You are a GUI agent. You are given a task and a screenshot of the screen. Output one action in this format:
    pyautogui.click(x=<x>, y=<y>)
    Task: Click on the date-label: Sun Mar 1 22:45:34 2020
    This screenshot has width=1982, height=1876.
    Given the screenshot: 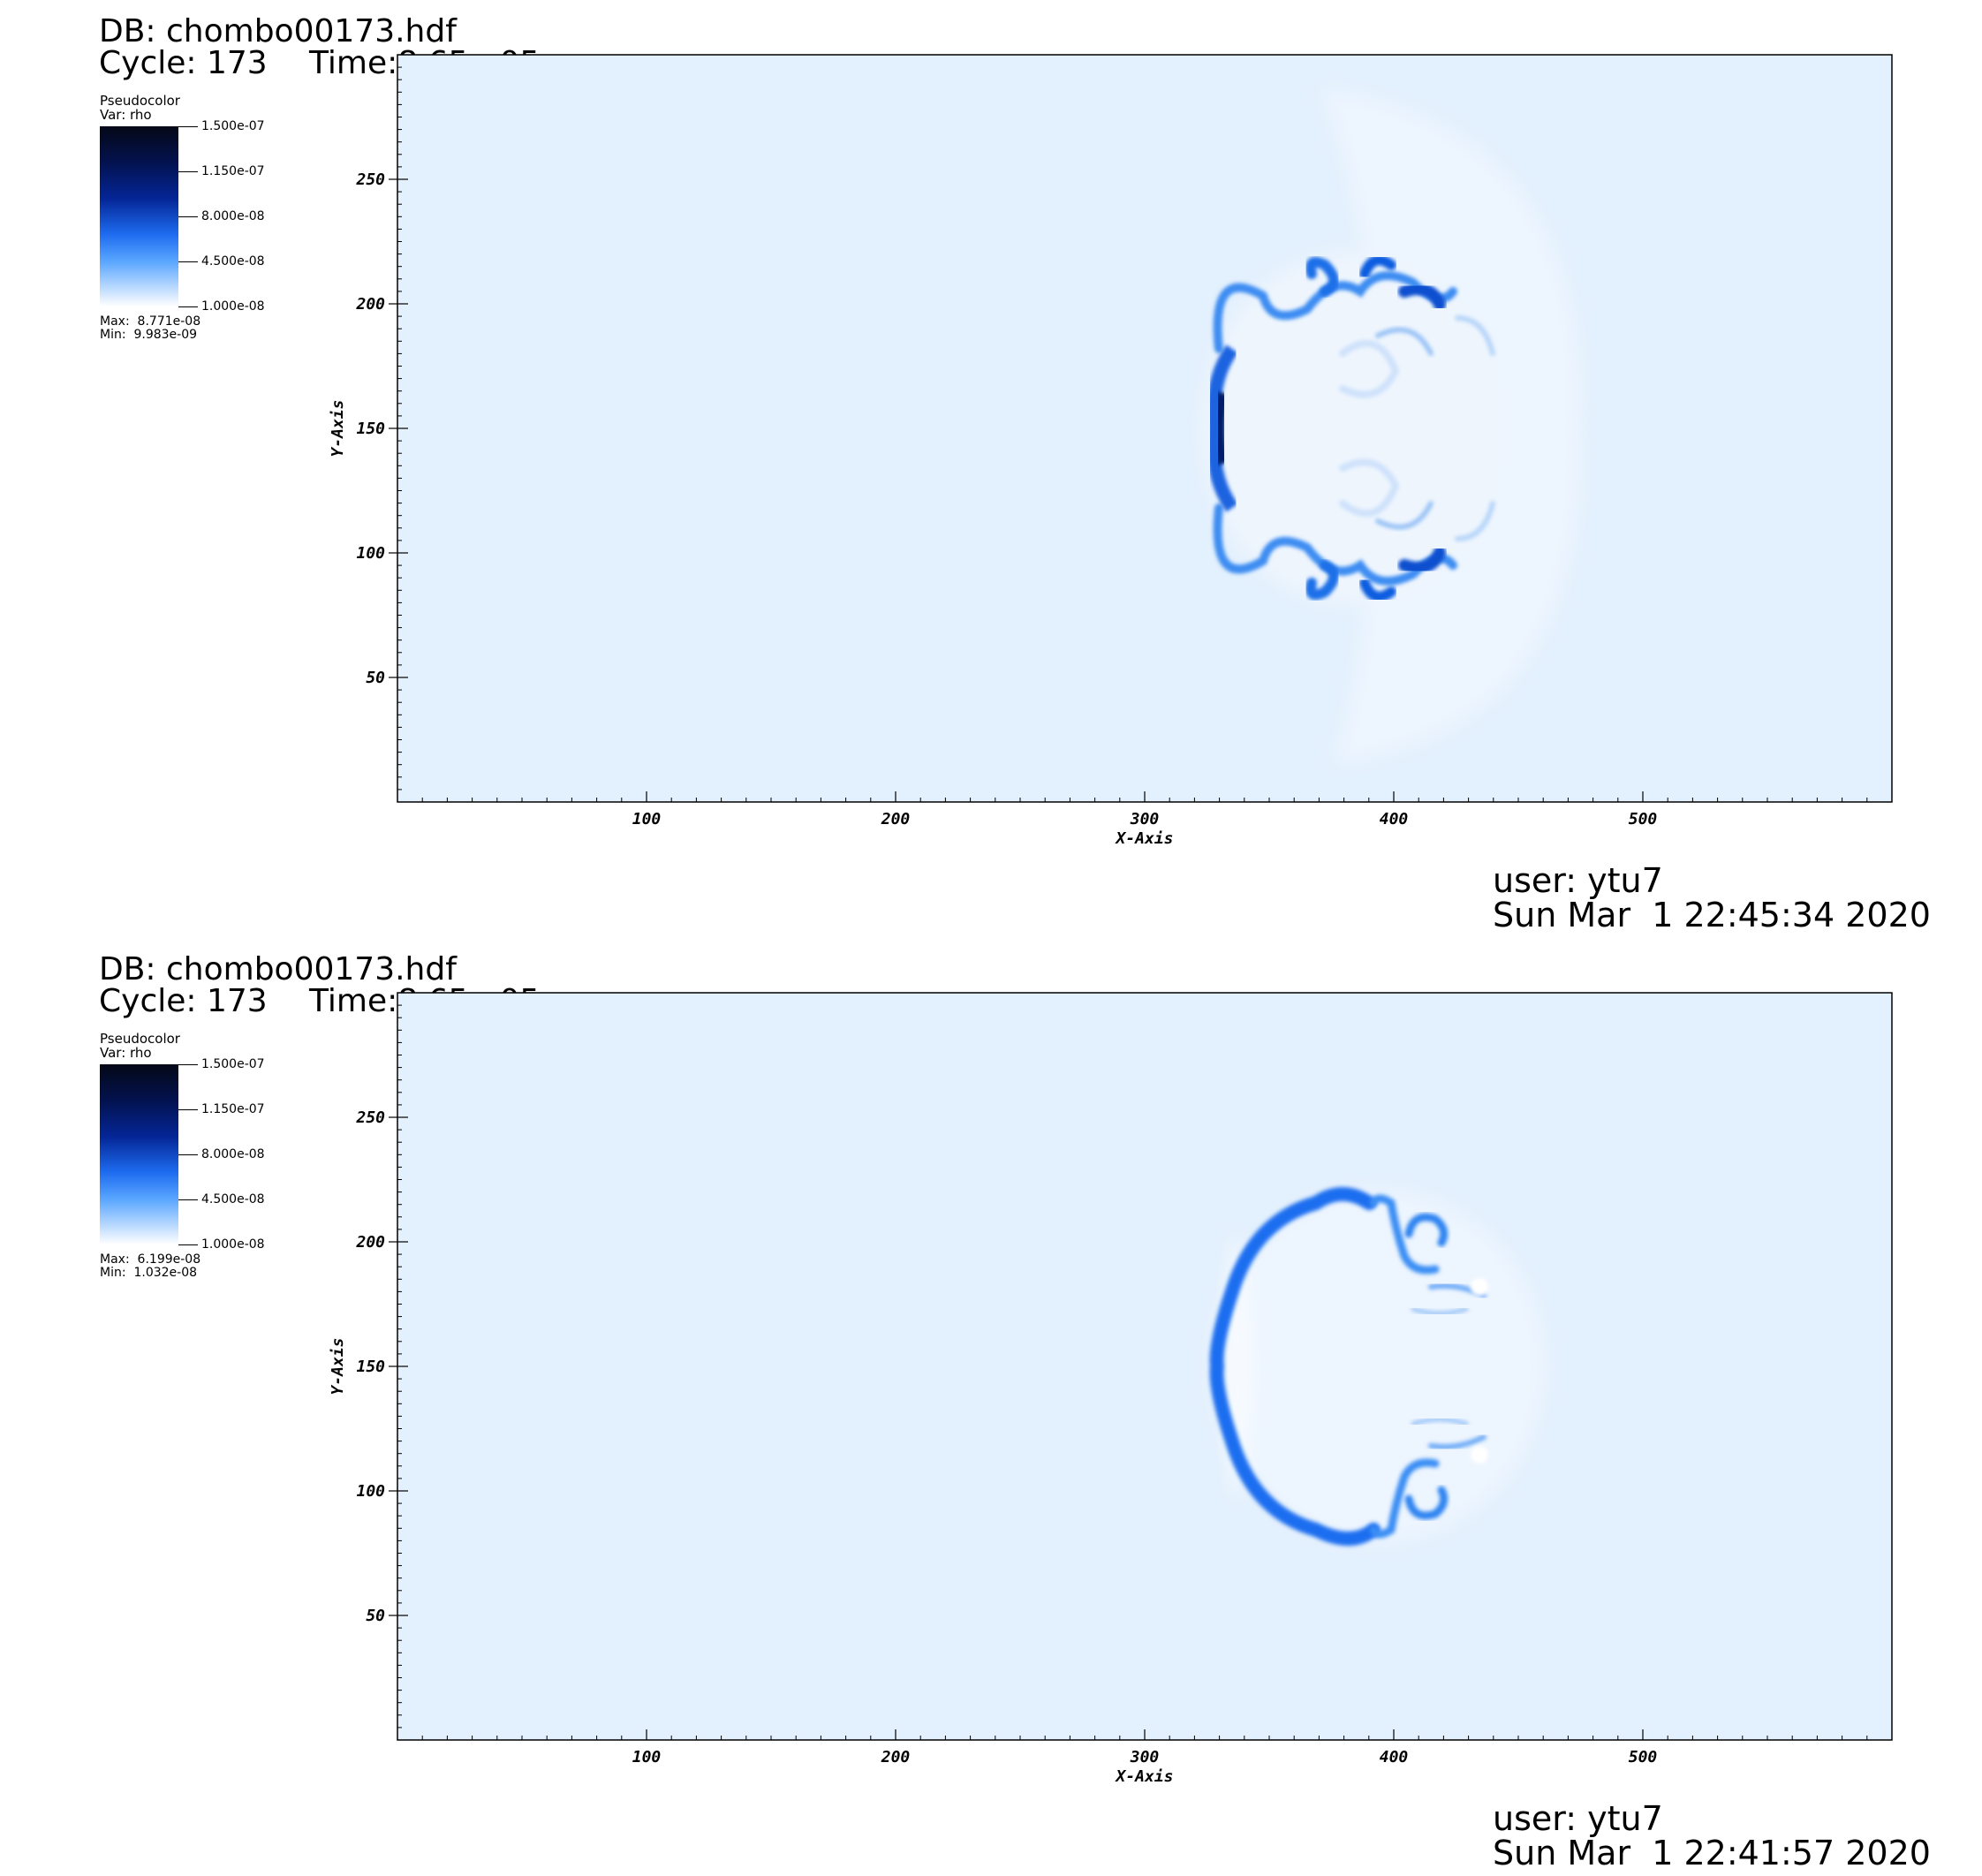 What is the action you would take?
    pyautogui.click(x=1712, y=915)
    